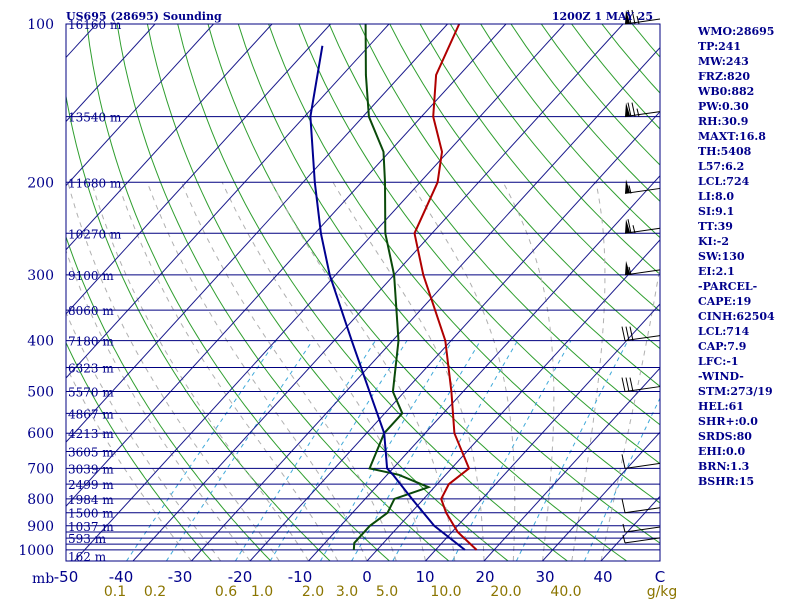 The height and width of the screenshot is (600, 800). I want to click on mixing-ratio-label: 1.0, so click(262, 592).